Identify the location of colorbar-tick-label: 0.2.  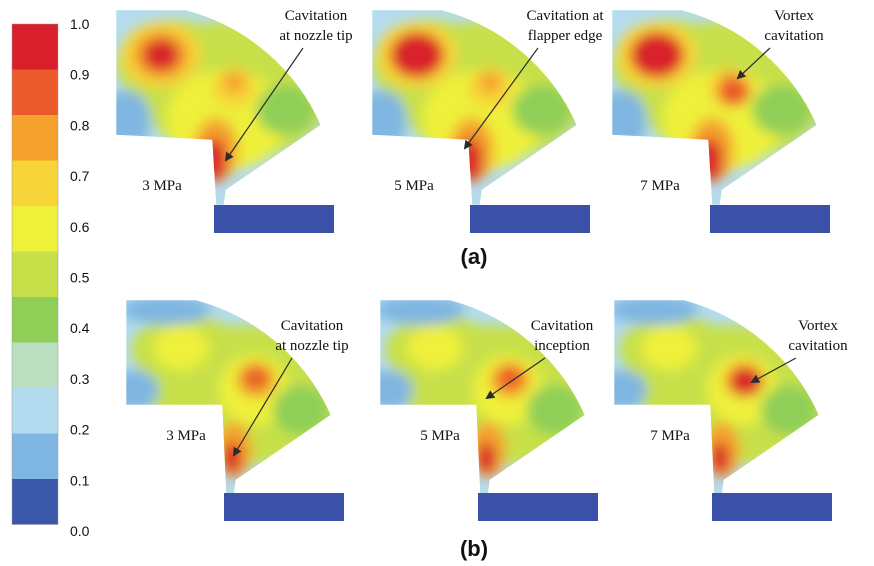
(80, 430).